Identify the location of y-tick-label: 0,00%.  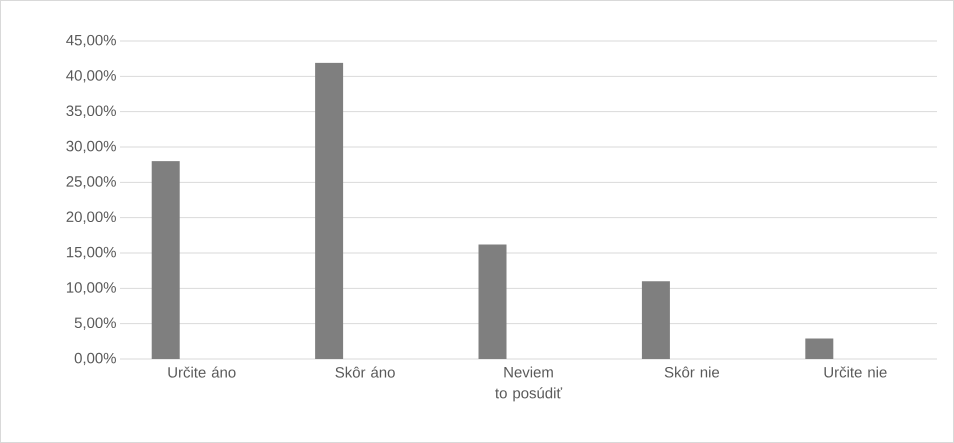
(95, 359).